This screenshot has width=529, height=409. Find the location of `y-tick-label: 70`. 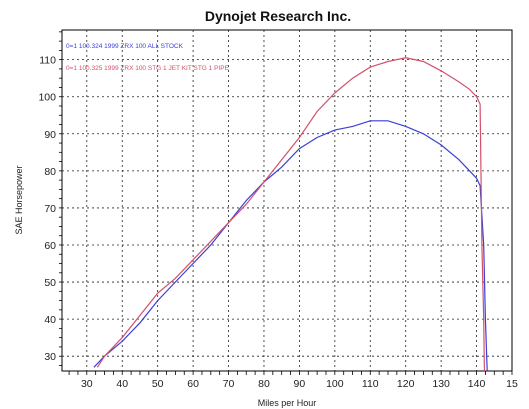

y-tick-label: 70 is located at coordinates (50, 209).